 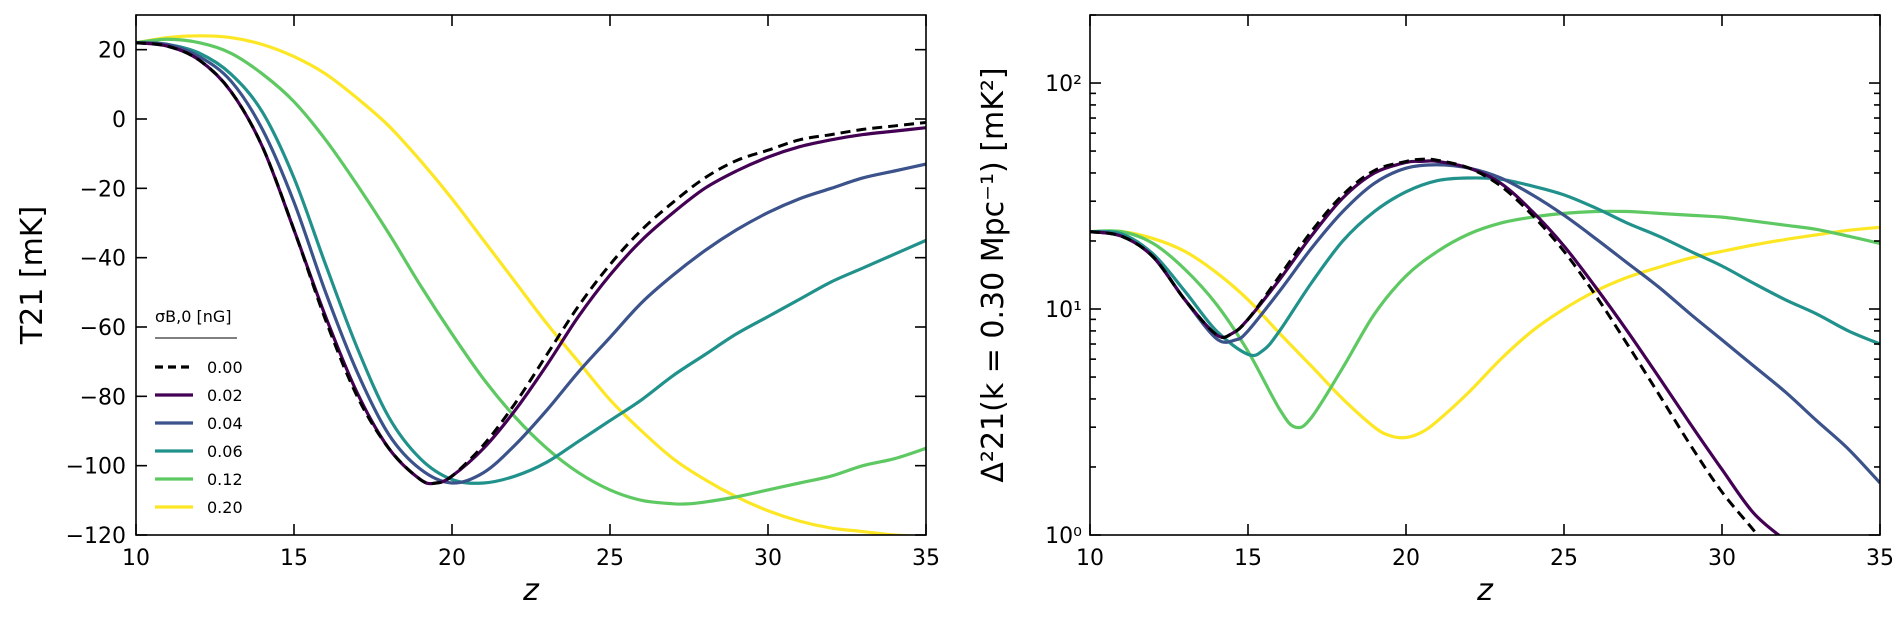 What do you see at coordinates (225, 479) in the screenshot?
I see `legend-entry-0.12: 0.12` at bounding box center [225, 479].